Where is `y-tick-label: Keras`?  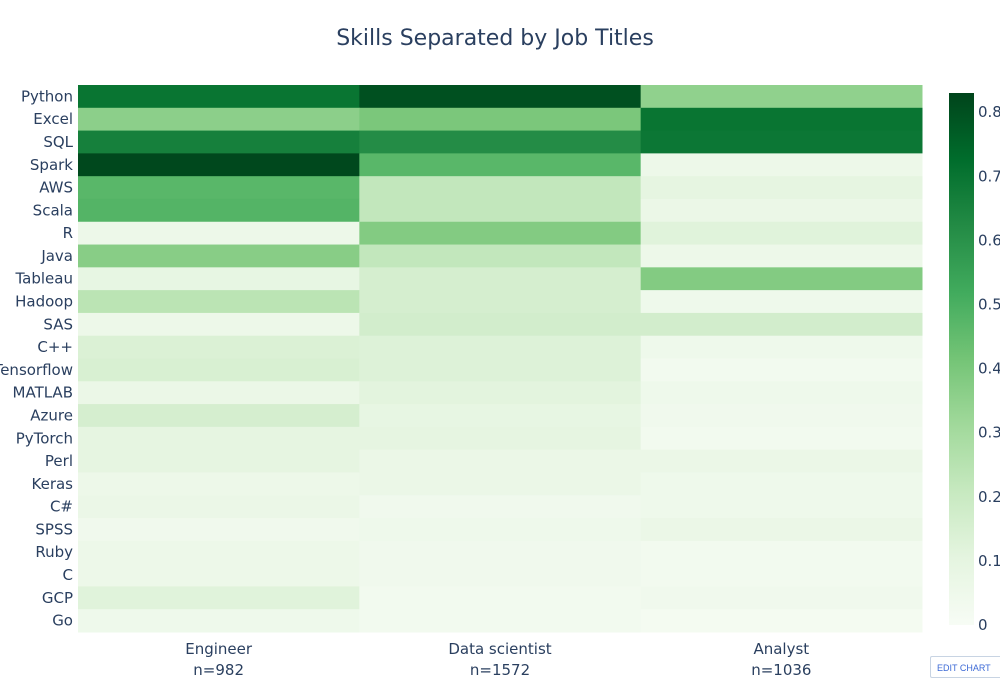 y-tick-label: Keras is located at coordinates (53, 484).